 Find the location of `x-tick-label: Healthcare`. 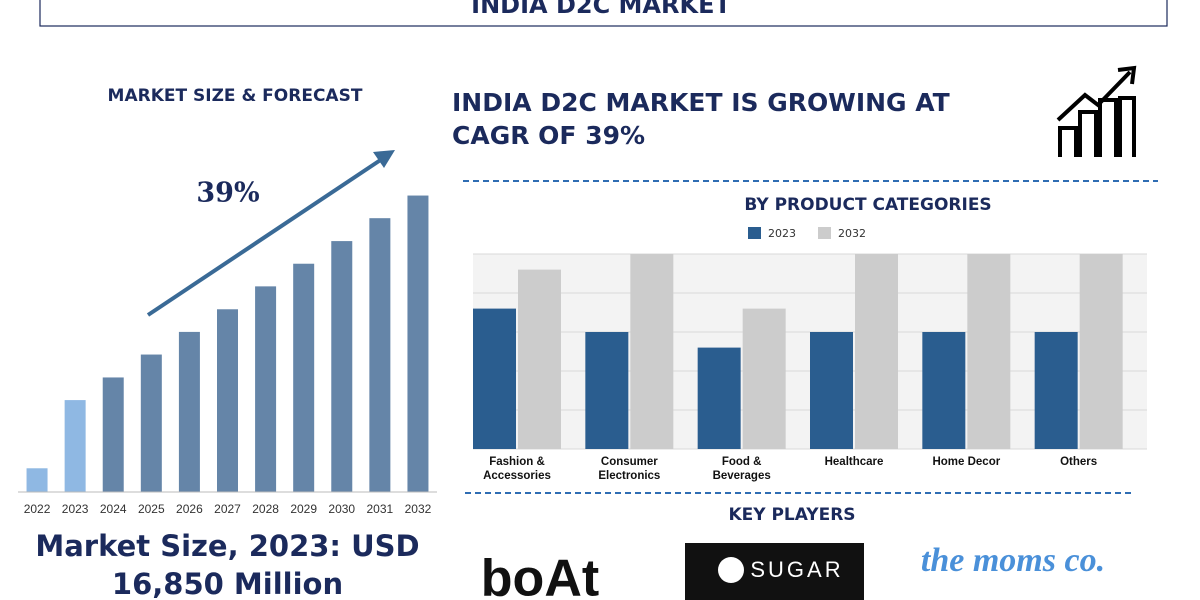

x-tick-label: Healthcare is located at coordinates (854, 462).